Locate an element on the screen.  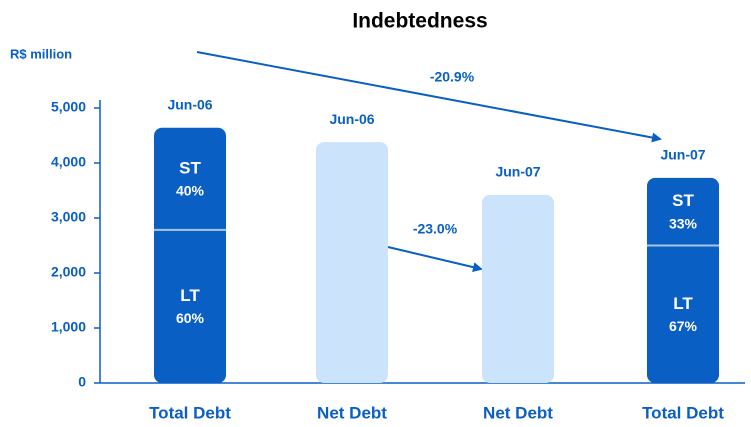
segment-label: 60% is located at coordinates (190, 318).